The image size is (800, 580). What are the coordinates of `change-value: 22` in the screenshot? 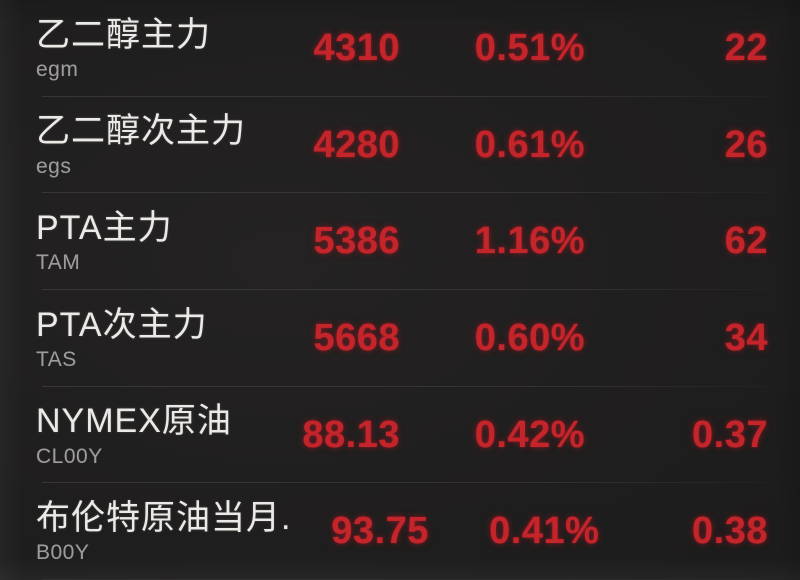 It's located at (746, 47).